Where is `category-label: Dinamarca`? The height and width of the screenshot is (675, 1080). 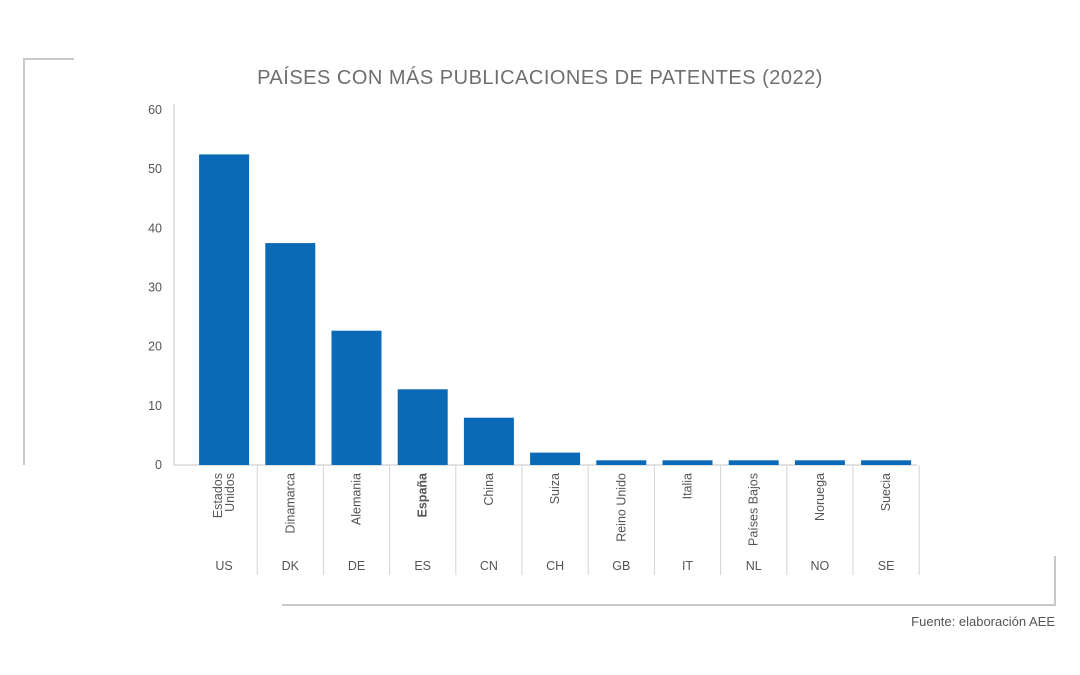 category-label: Dinamarca is located at coordinates (290, 503).